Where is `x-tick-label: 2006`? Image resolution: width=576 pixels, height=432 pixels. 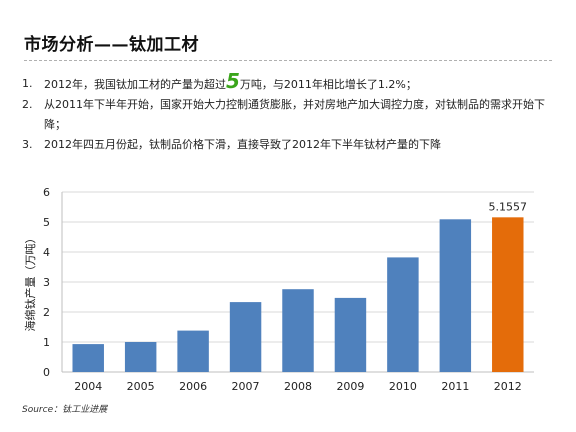
x-tick-label: 2006 is located at coordinates (193, 386).